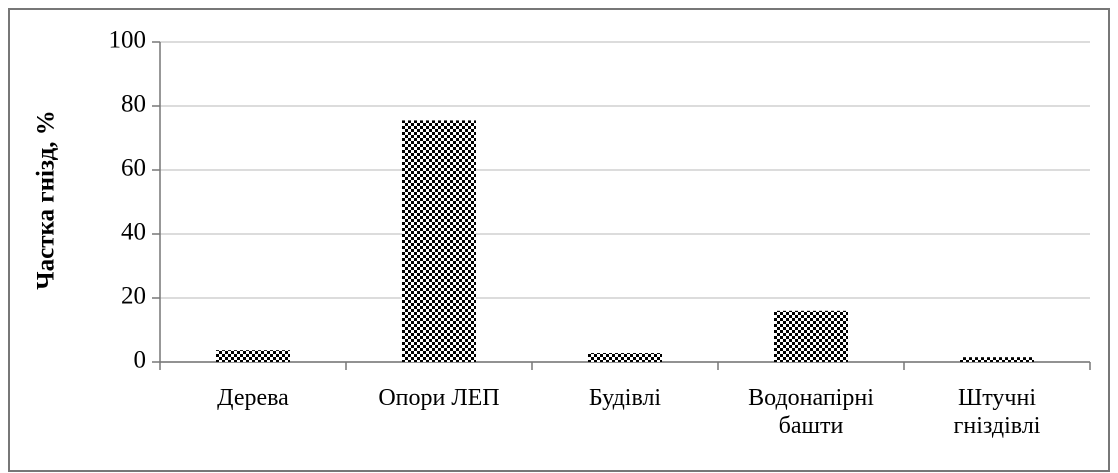  Describe the element at coordinates (46, 199) in the screenshot. I see `y-axis-label: Частка гнізд, %` at that location.